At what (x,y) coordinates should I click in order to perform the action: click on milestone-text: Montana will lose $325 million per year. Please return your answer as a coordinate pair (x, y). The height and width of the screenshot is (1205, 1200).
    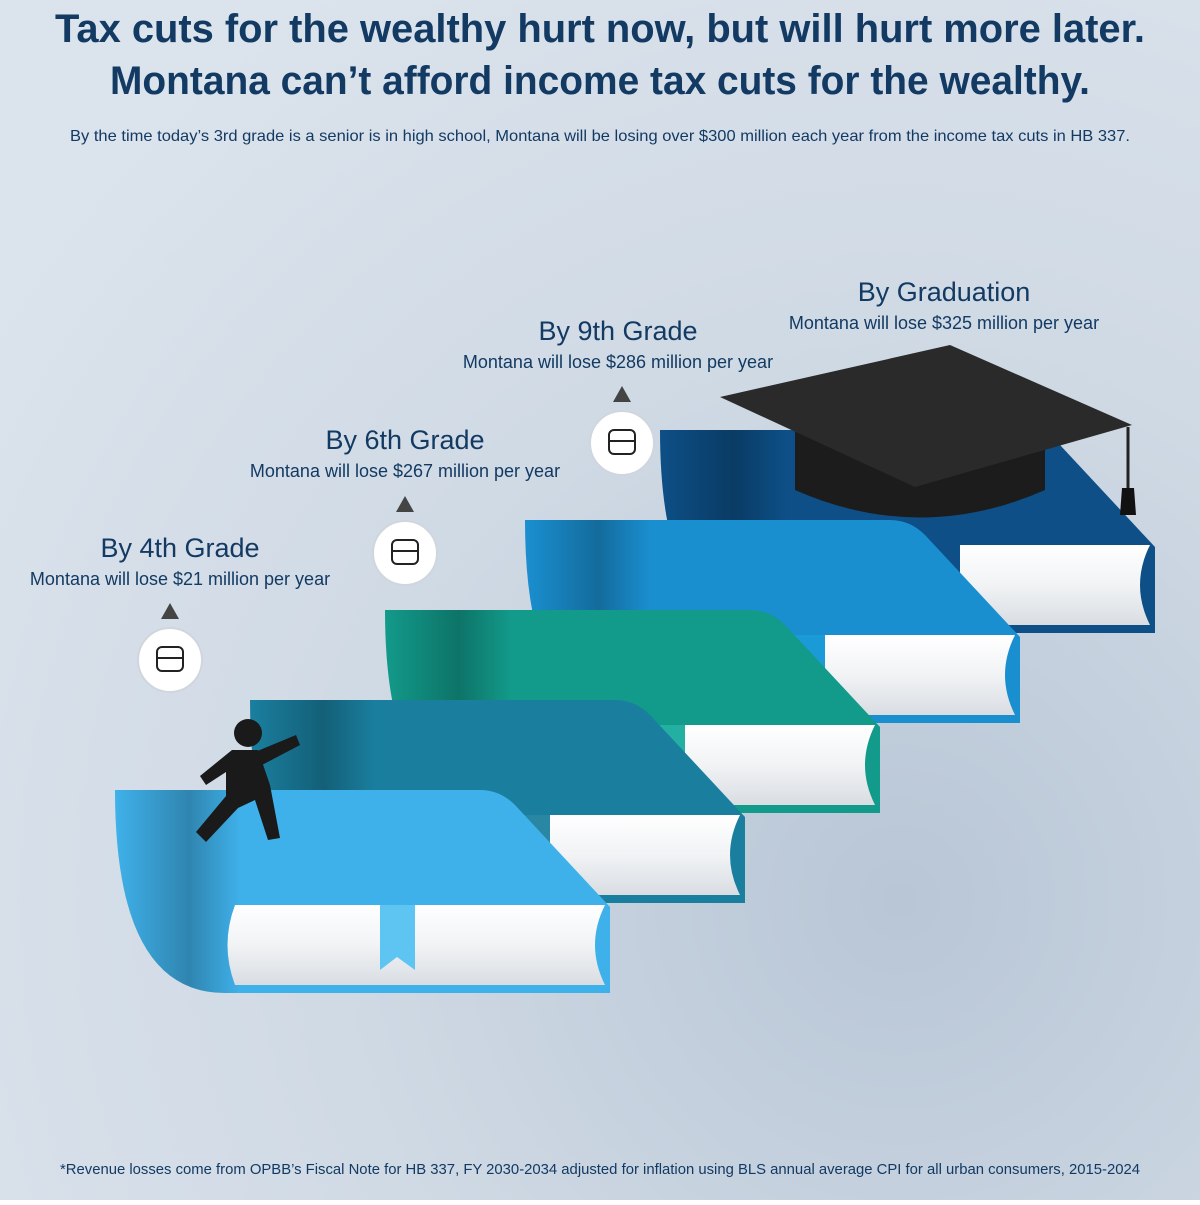
    Looking at the image, I should click on (944, 323).